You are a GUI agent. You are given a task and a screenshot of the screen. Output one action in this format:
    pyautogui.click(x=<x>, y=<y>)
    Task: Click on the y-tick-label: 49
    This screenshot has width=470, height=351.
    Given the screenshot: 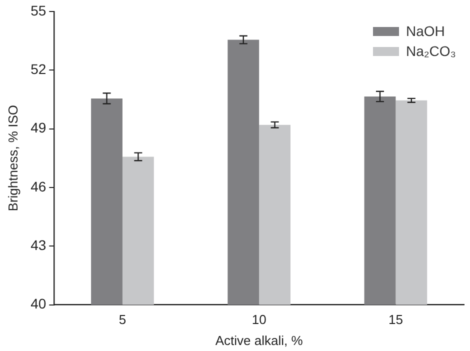 What is the action you would take?
    pyautogui.click(x=38, y=128)
    